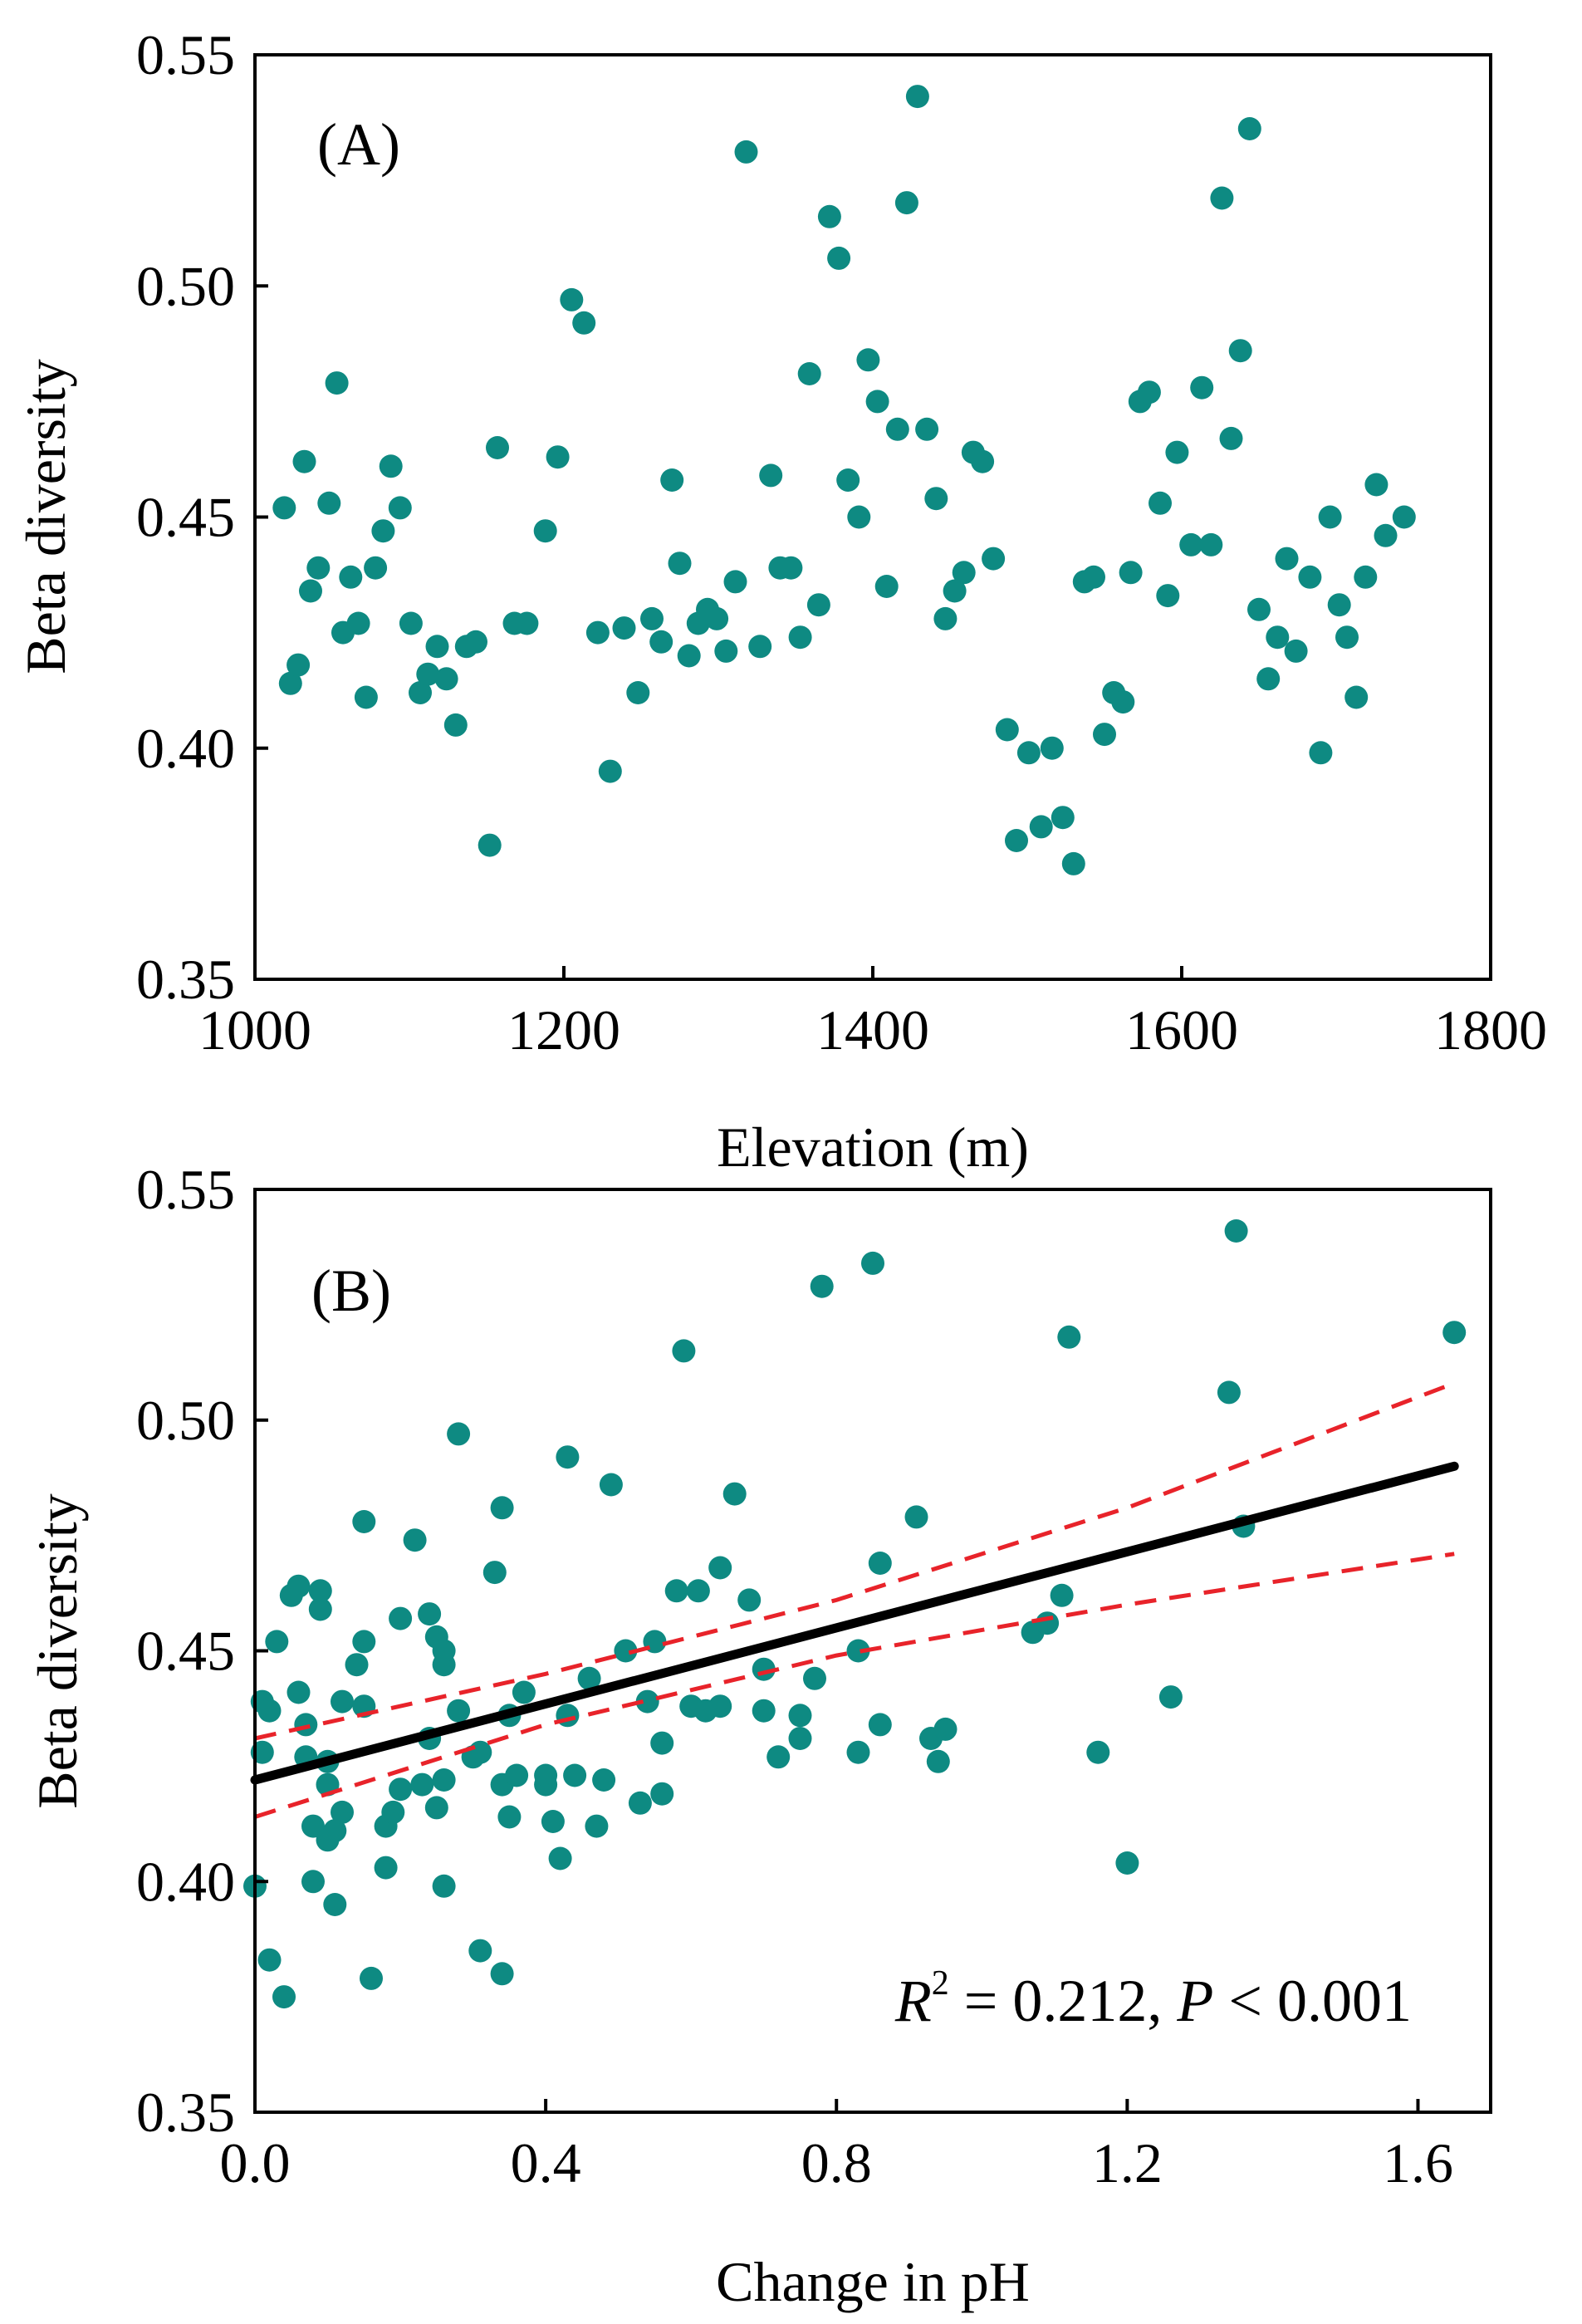 This screenshot has width=1582, height=2324. Describe the element at coordinates (185, 1651) in the screenshot. I see `y-tick-label-b-2: 0.45` at that location.